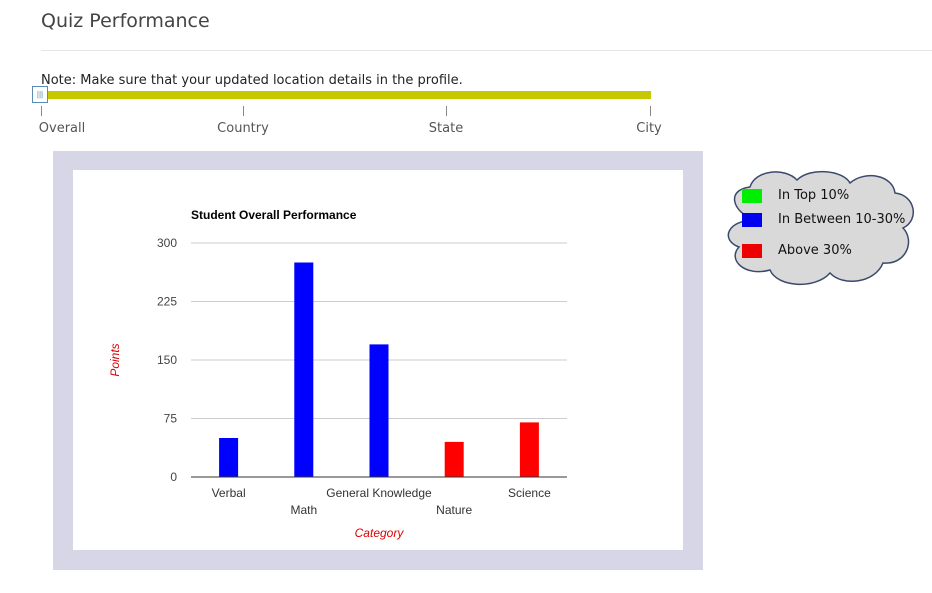 This screenshot has height=593, width=932. I want to click on slider-label-state: State, so click(446, 128).